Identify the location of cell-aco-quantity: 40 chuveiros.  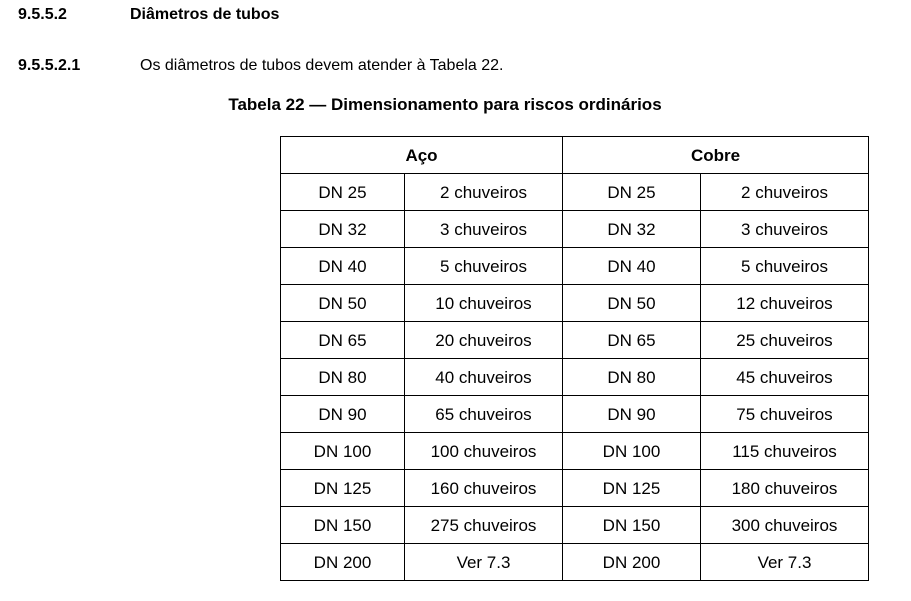
(483, 377).